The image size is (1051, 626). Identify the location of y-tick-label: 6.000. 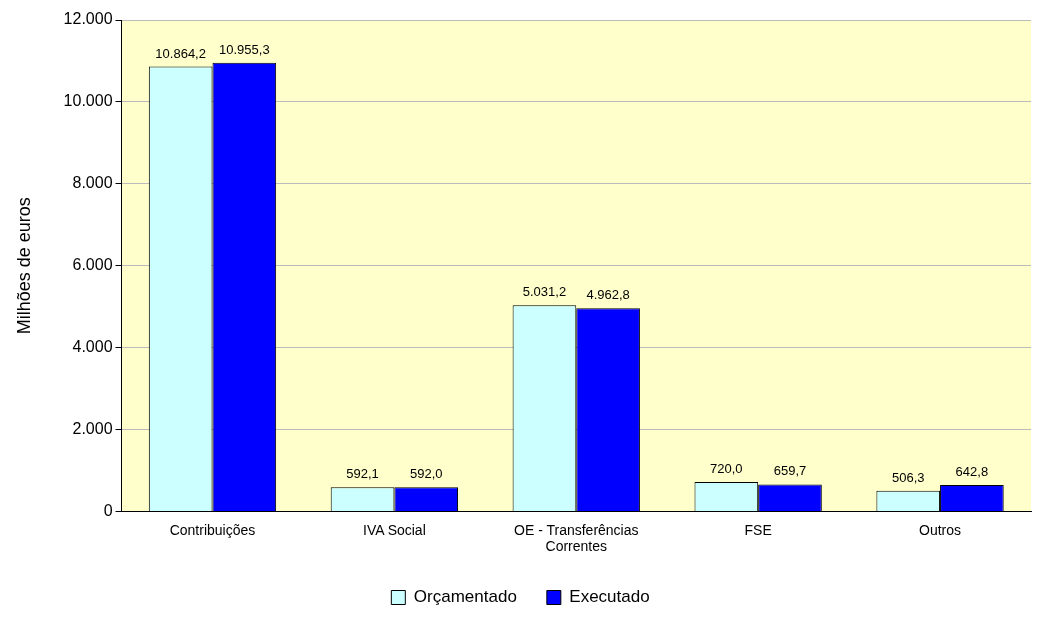
(92, 265).